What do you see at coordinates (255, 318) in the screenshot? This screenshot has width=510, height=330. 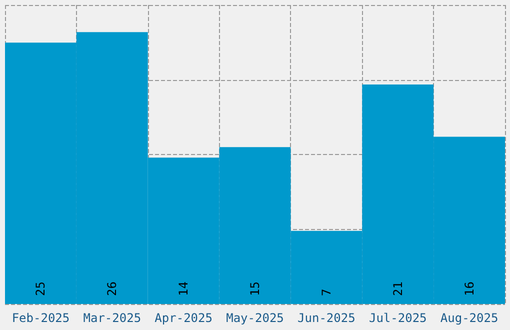 I see `x-tick-label: May-2025` at bounding box center [255, 318].